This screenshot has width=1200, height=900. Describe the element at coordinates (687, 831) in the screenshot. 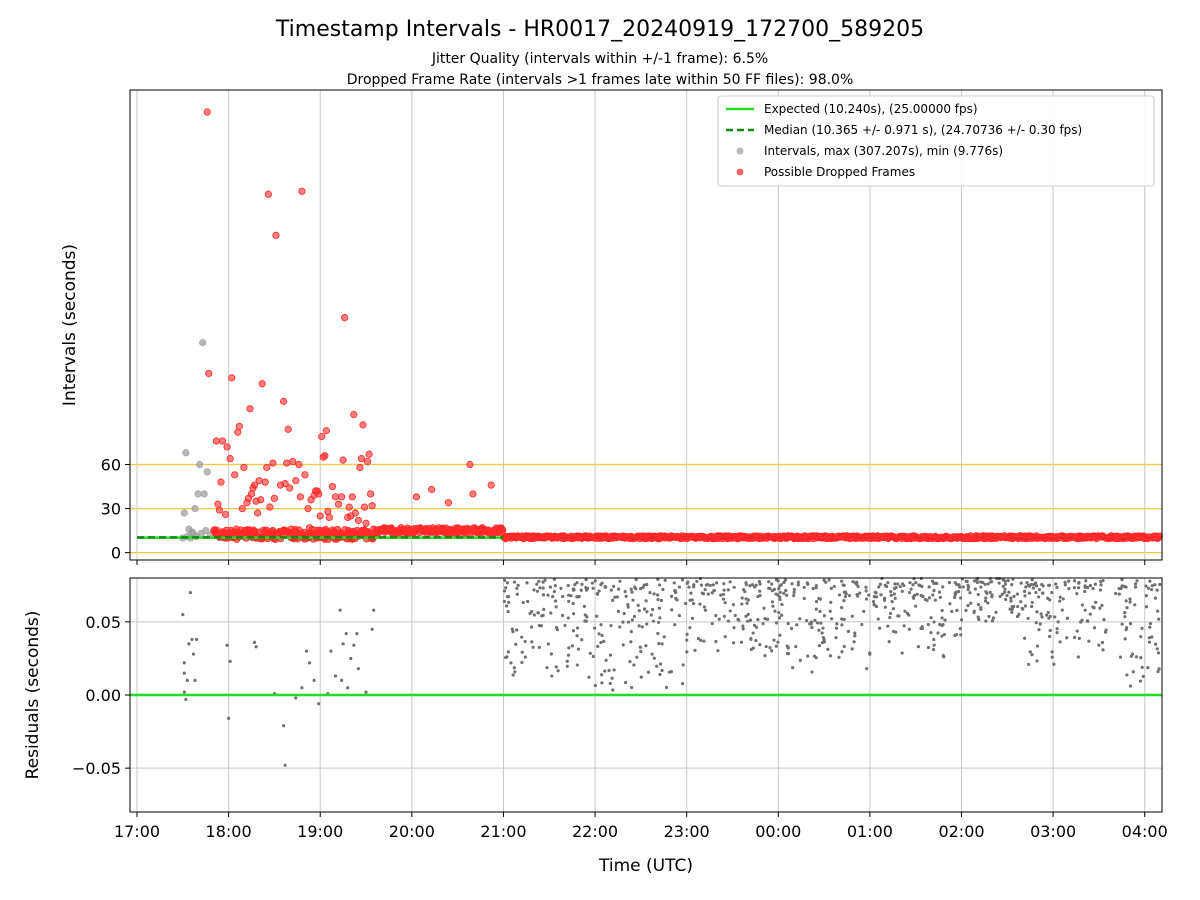

I see `x-tick-label: 23:00` at that location.